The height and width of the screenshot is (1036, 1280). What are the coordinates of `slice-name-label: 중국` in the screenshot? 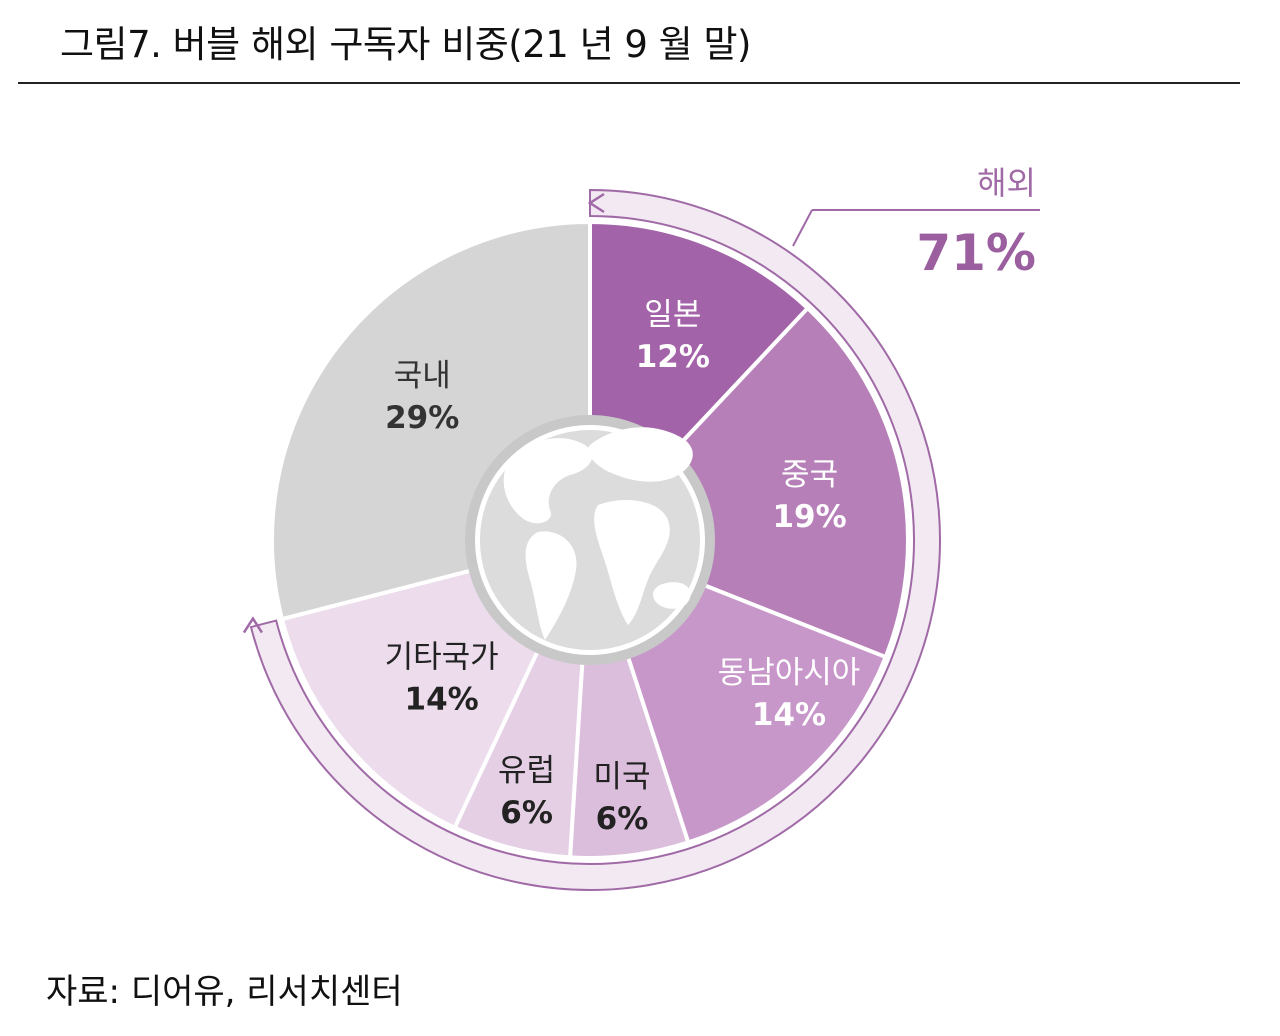 It's located at (809, 475).